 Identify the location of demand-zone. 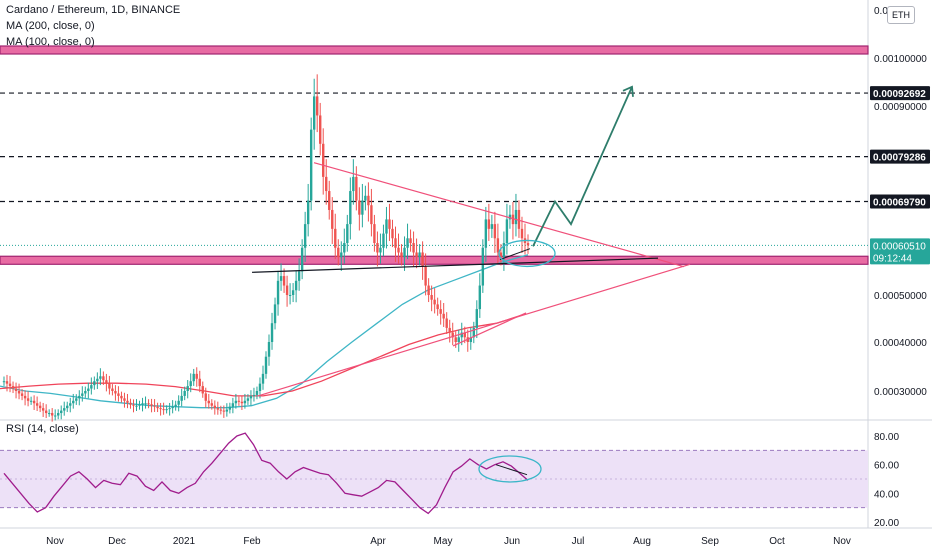
(434, 260).